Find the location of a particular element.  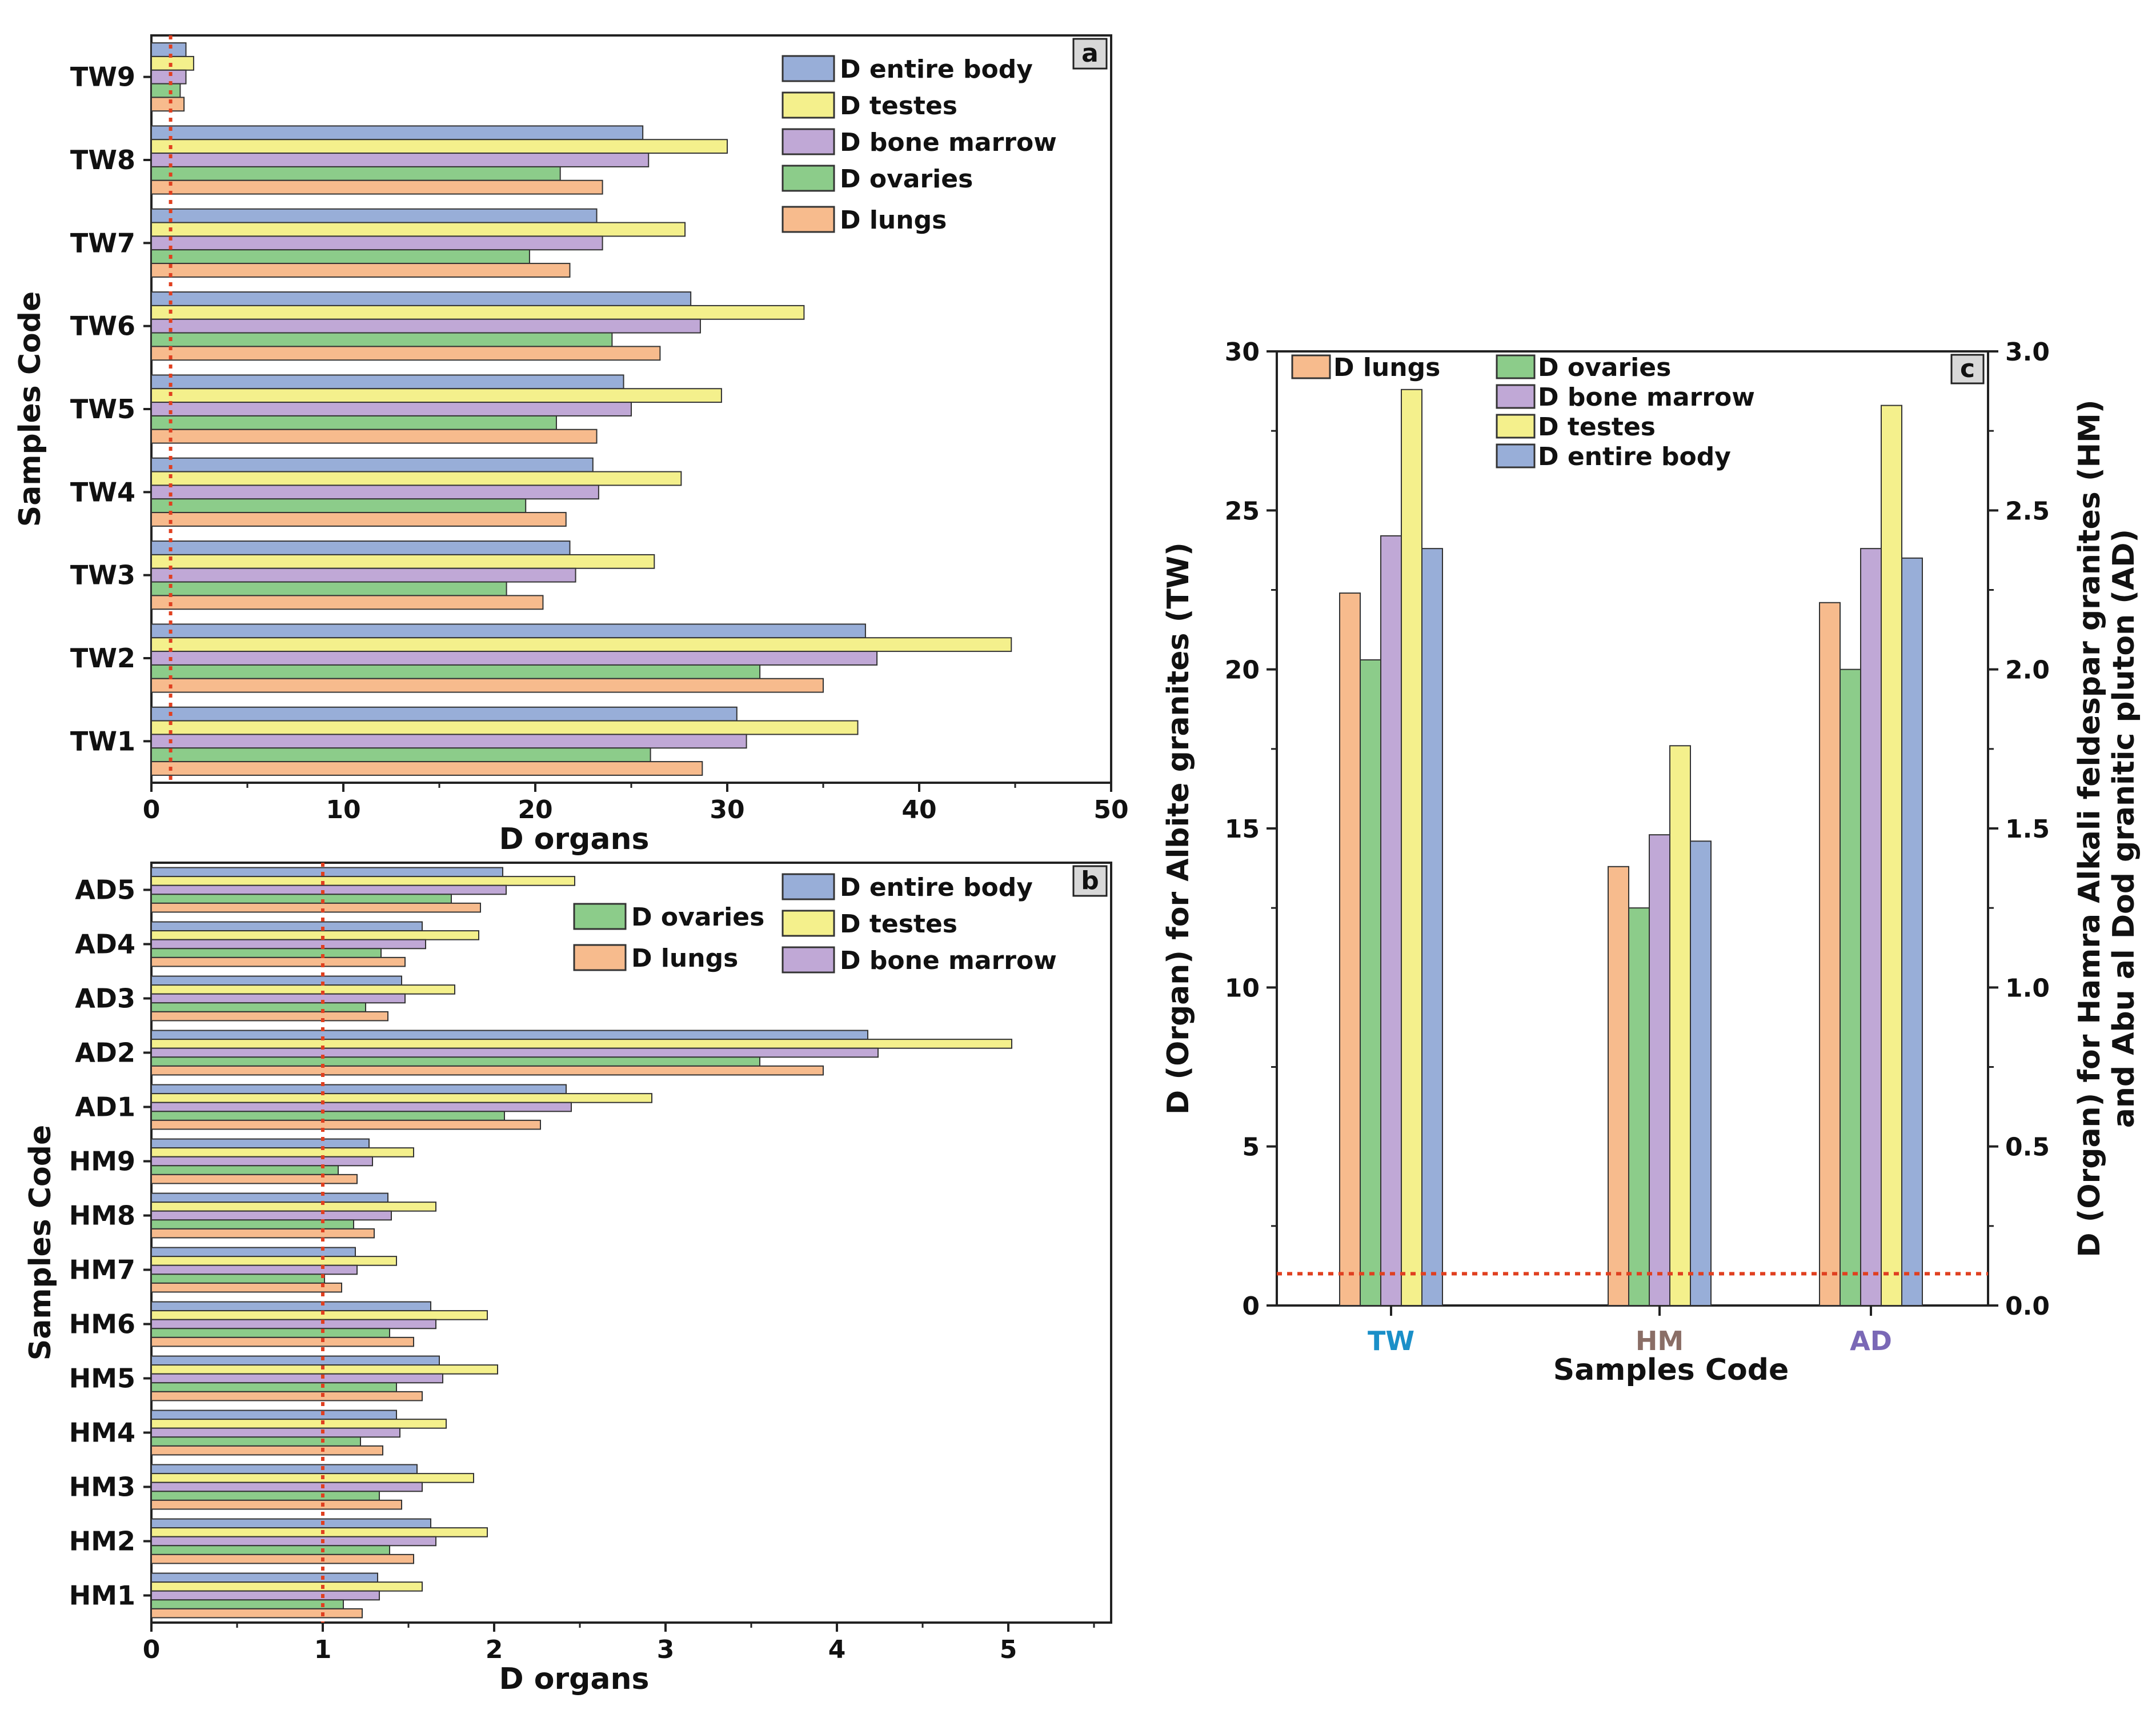

bar-b-hm2-d-entire-body is located at coordinates (291, 1523).